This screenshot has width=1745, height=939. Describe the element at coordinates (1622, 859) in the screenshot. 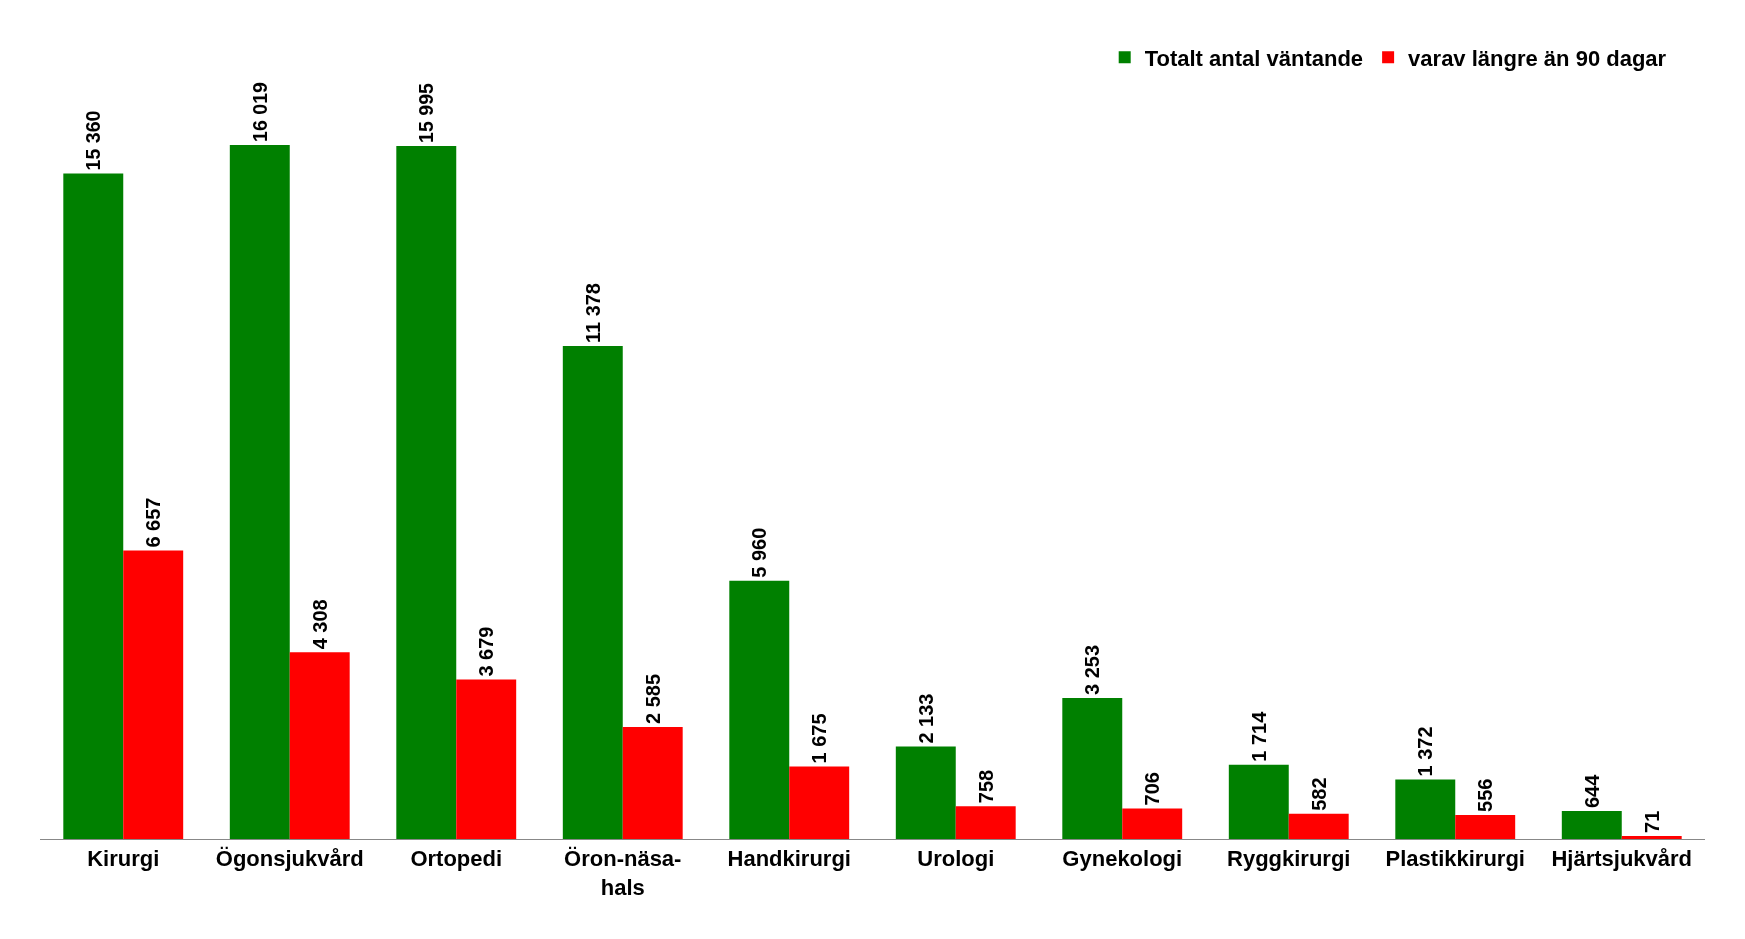

I see `x-tick-label: Hjärtsjukvård` at that location.